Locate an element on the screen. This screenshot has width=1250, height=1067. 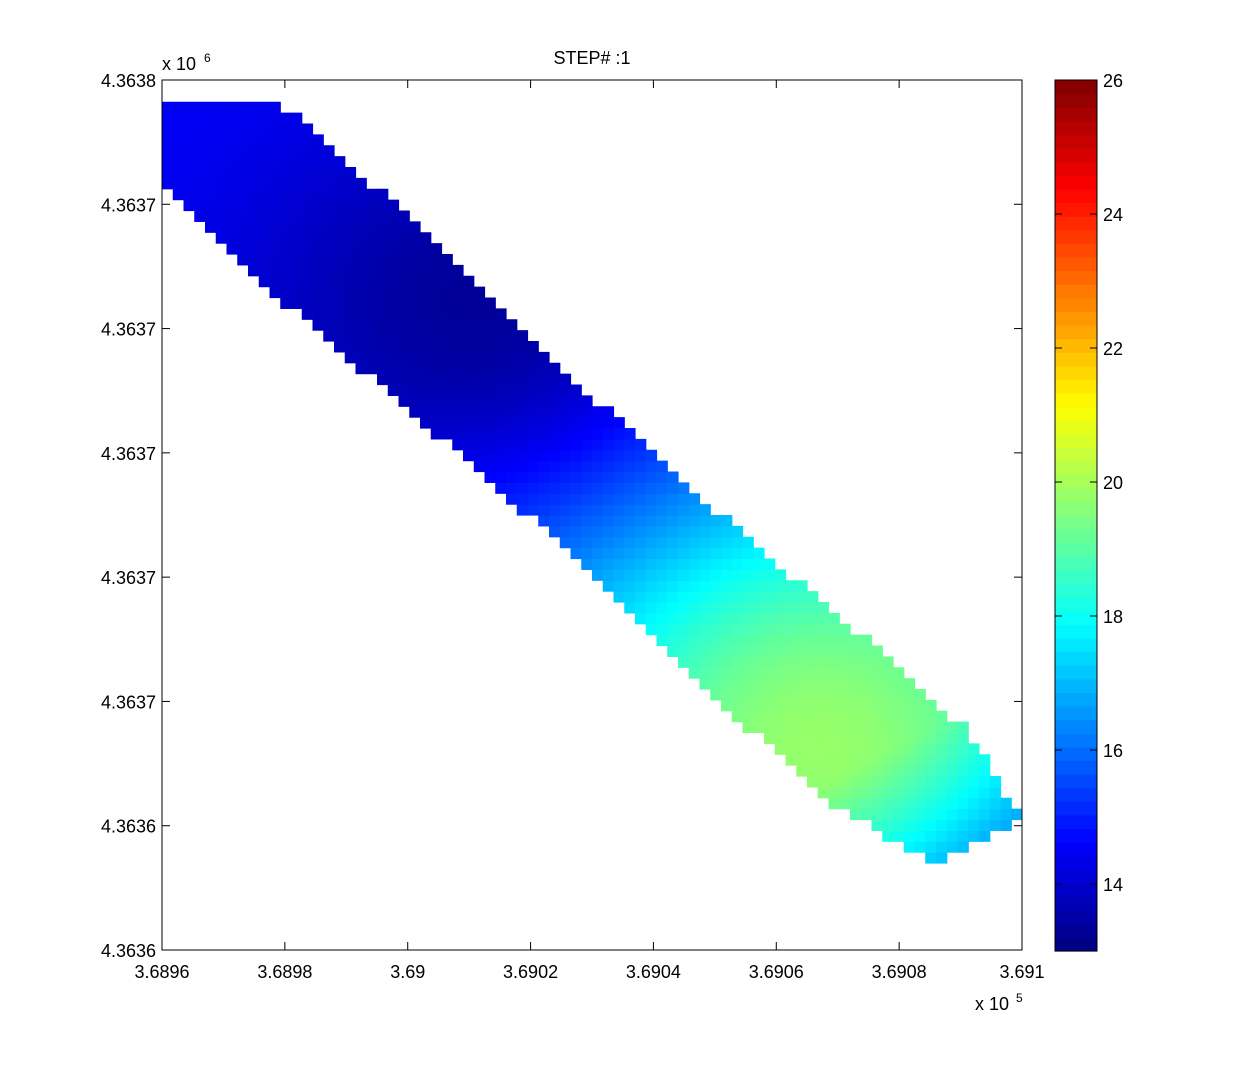
colorbar-box is located at coordinates (1076, 515).